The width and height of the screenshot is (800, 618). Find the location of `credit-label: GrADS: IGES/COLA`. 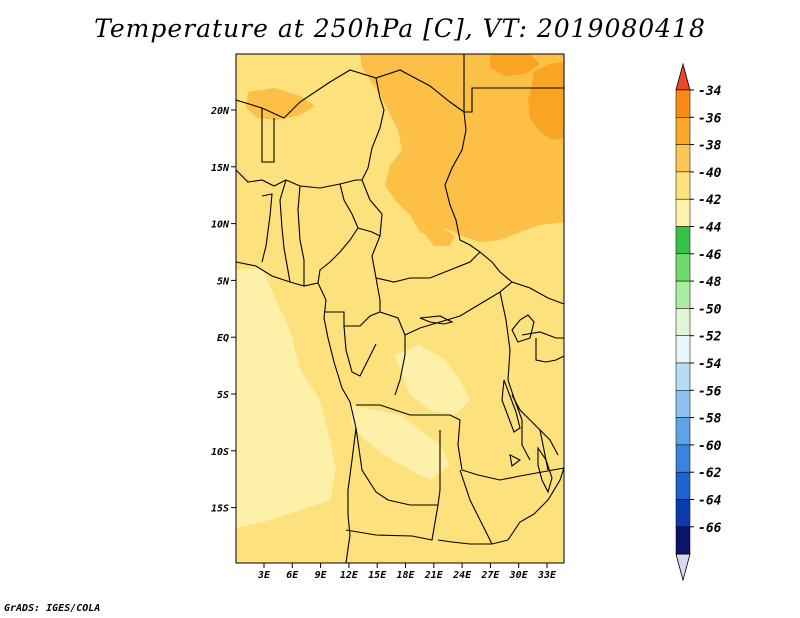

credit-label: GrADS: IGES/COLA is located at coordinates (52, 608).